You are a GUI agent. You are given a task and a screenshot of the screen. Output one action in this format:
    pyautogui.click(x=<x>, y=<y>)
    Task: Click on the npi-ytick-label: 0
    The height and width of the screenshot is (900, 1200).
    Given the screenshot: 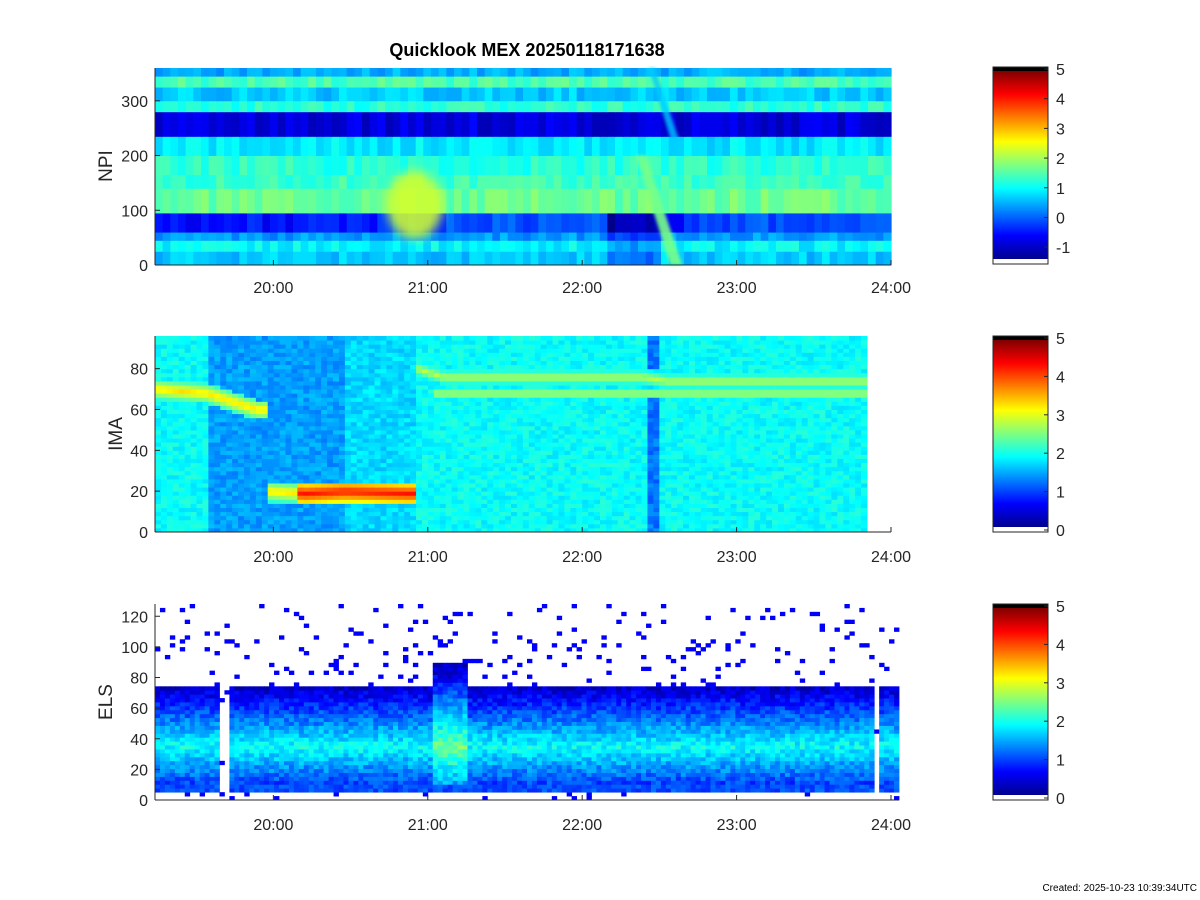 What is the action you would take?
    pyautogui.click(x=143, y=266)
    